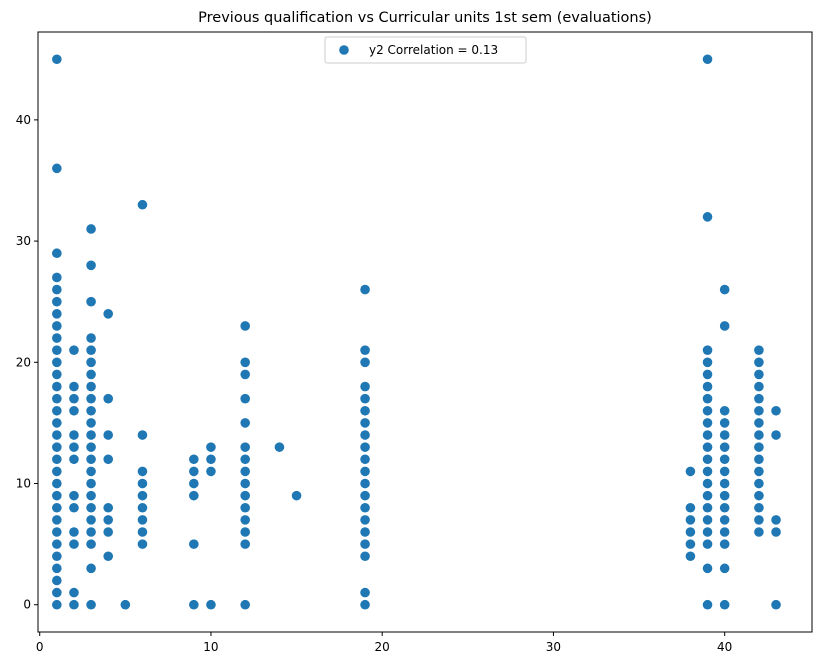  I want to click on y-tick-label: 40, so click(23, 120).